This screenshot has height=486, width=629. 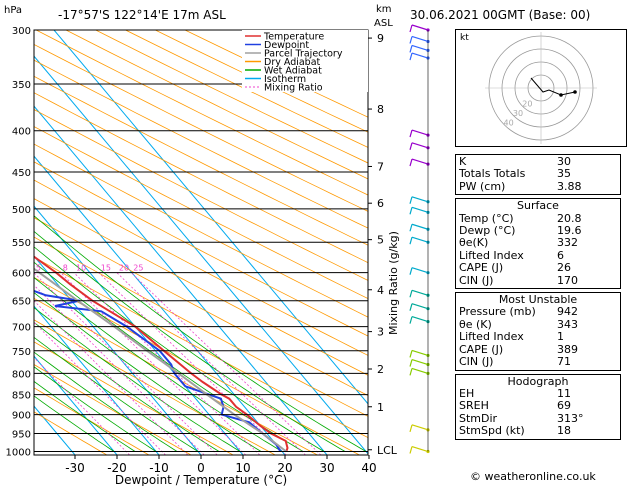 What do you see at coordinates (538, 381) in the screenshot?
I see `hodograph-heading: Hodograph` at bounding box center [538, 381].